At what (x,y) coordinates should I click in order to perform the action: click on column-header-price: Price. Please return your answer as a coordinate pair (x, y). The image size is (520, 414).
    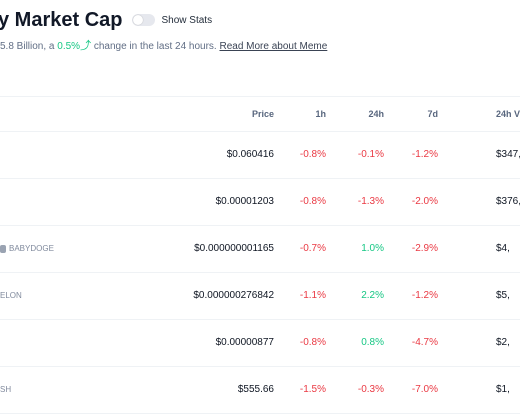
    Looking at the image, I should click on (262, 114).